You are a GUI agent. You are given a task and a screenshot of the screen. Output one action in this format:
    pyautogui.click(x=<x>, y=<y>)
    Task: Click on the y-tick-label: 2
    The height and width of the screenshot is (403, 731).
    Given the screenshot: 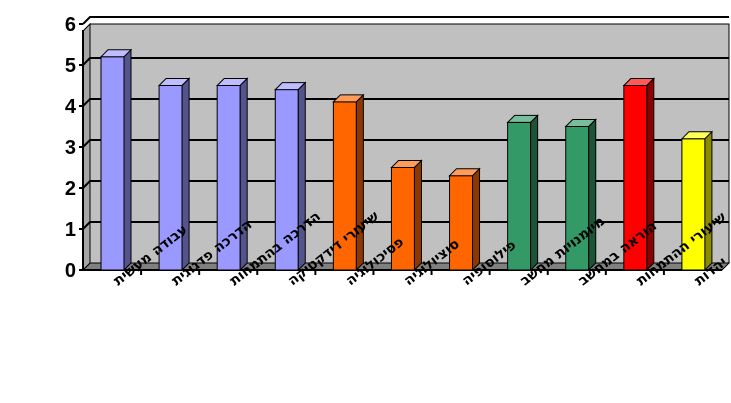 What is the action you would take?
    pyautogui.click(x=70, y=189)
    